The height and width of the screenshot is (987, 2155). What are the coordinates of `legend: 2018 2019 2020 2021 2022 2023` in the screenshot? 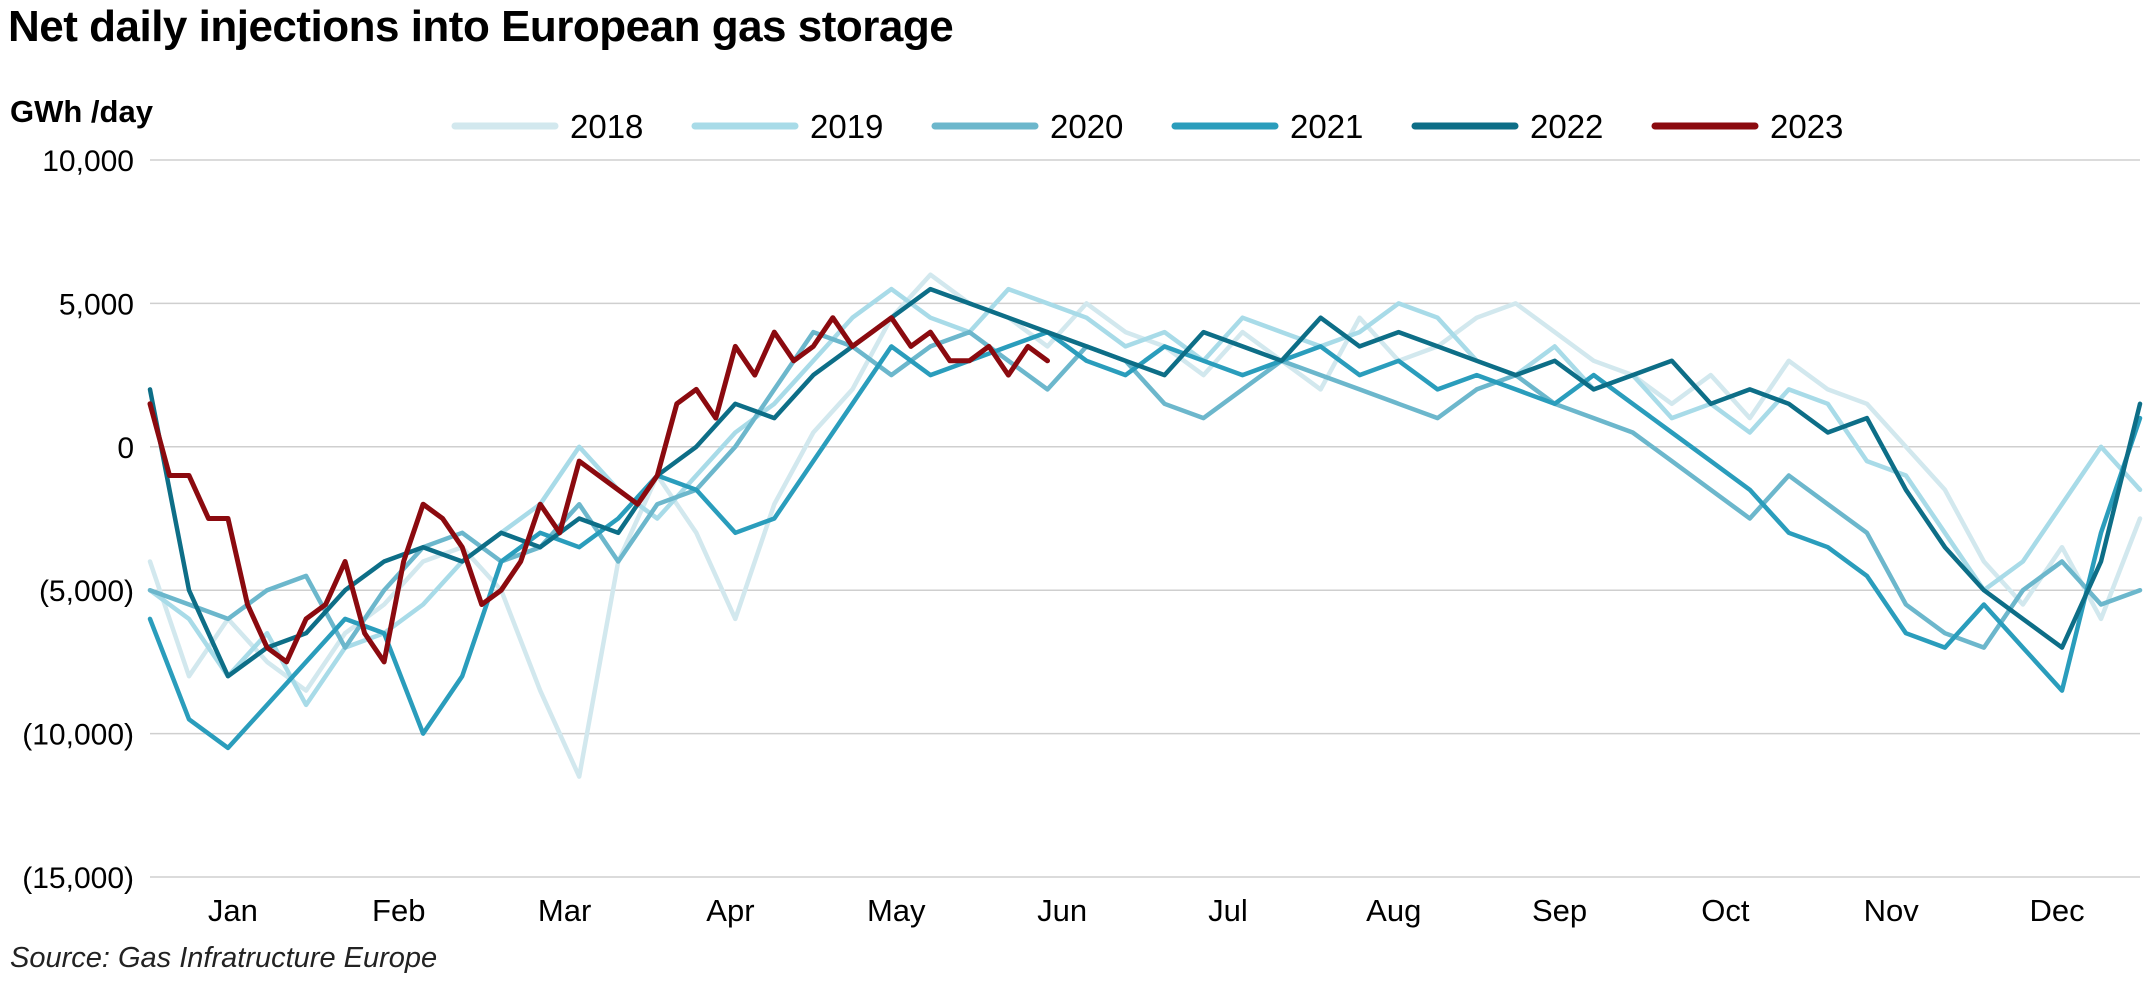 It's located at (1147, 126).